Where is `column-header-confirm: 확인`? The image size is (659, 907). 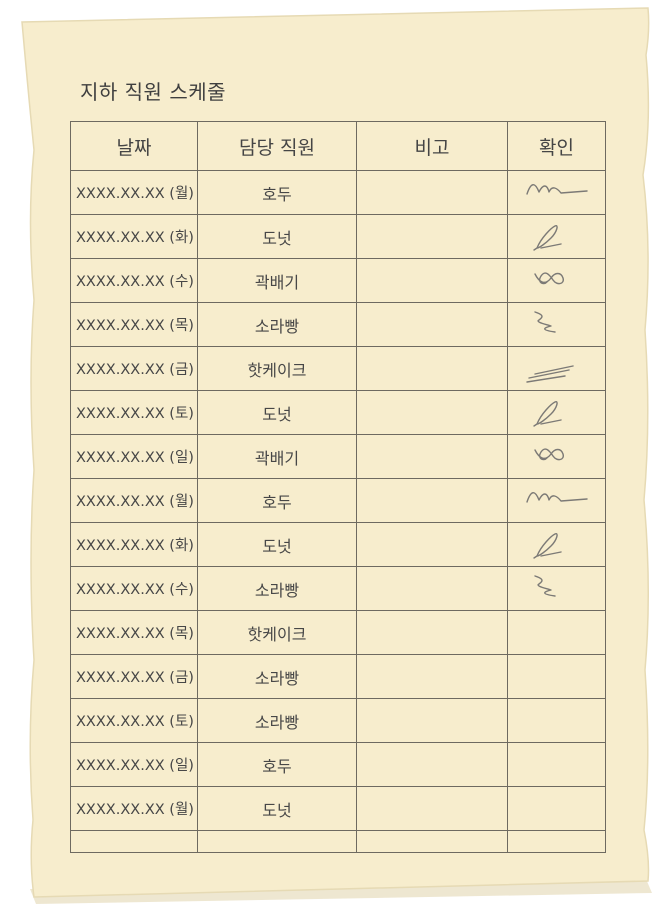
column-header-confirm: 확인 is located at coordinates (556, 146).